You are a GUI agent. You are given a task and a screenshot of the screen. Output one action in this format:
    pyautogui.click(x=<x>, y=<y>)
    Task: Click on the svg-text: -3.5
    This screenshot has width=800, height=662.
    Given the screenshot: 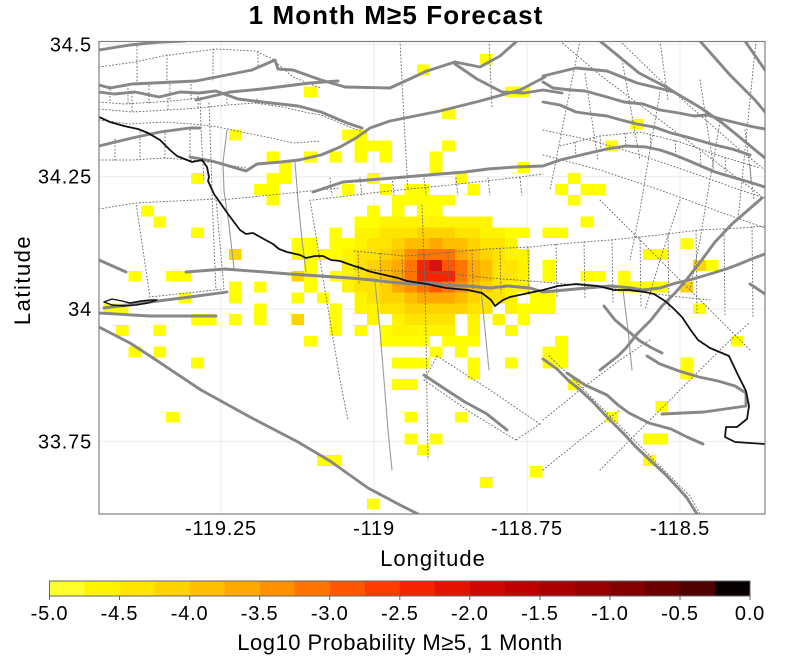 What is the action you would take?
    pyautogui.click(x=260, y=614)
    